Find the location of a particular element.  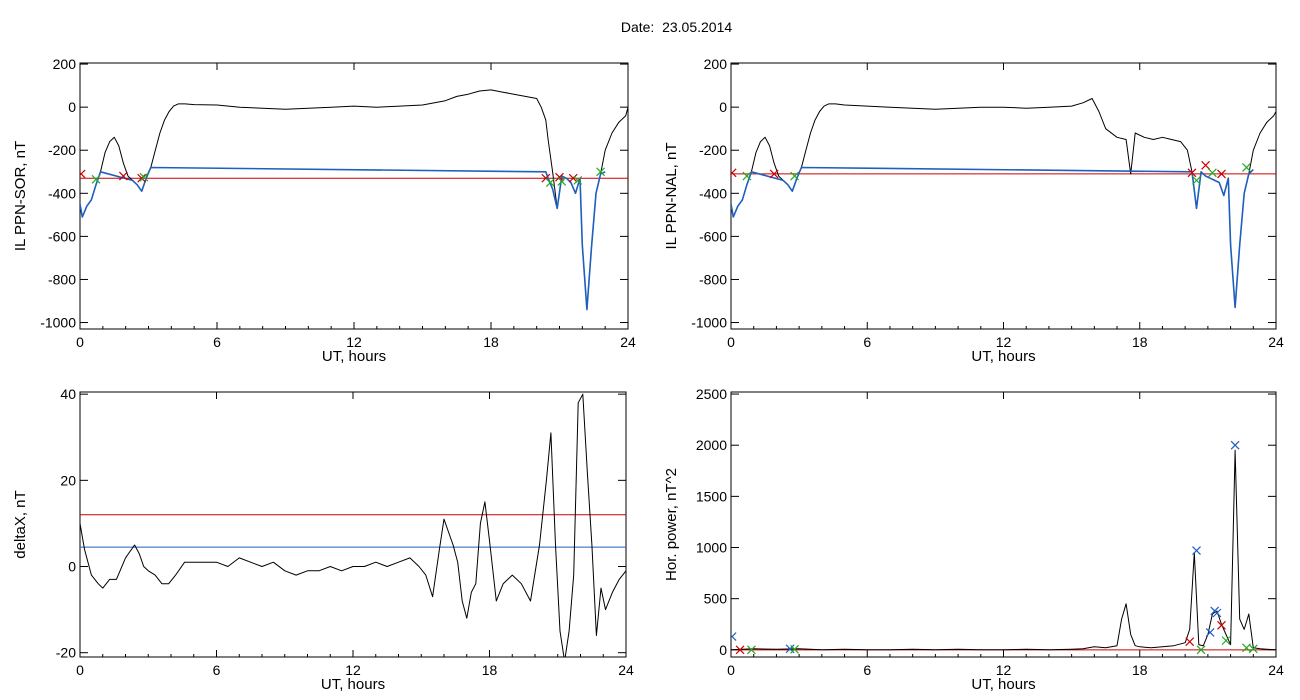

y-tick-label: -20 is located at coordinates (66, 653).